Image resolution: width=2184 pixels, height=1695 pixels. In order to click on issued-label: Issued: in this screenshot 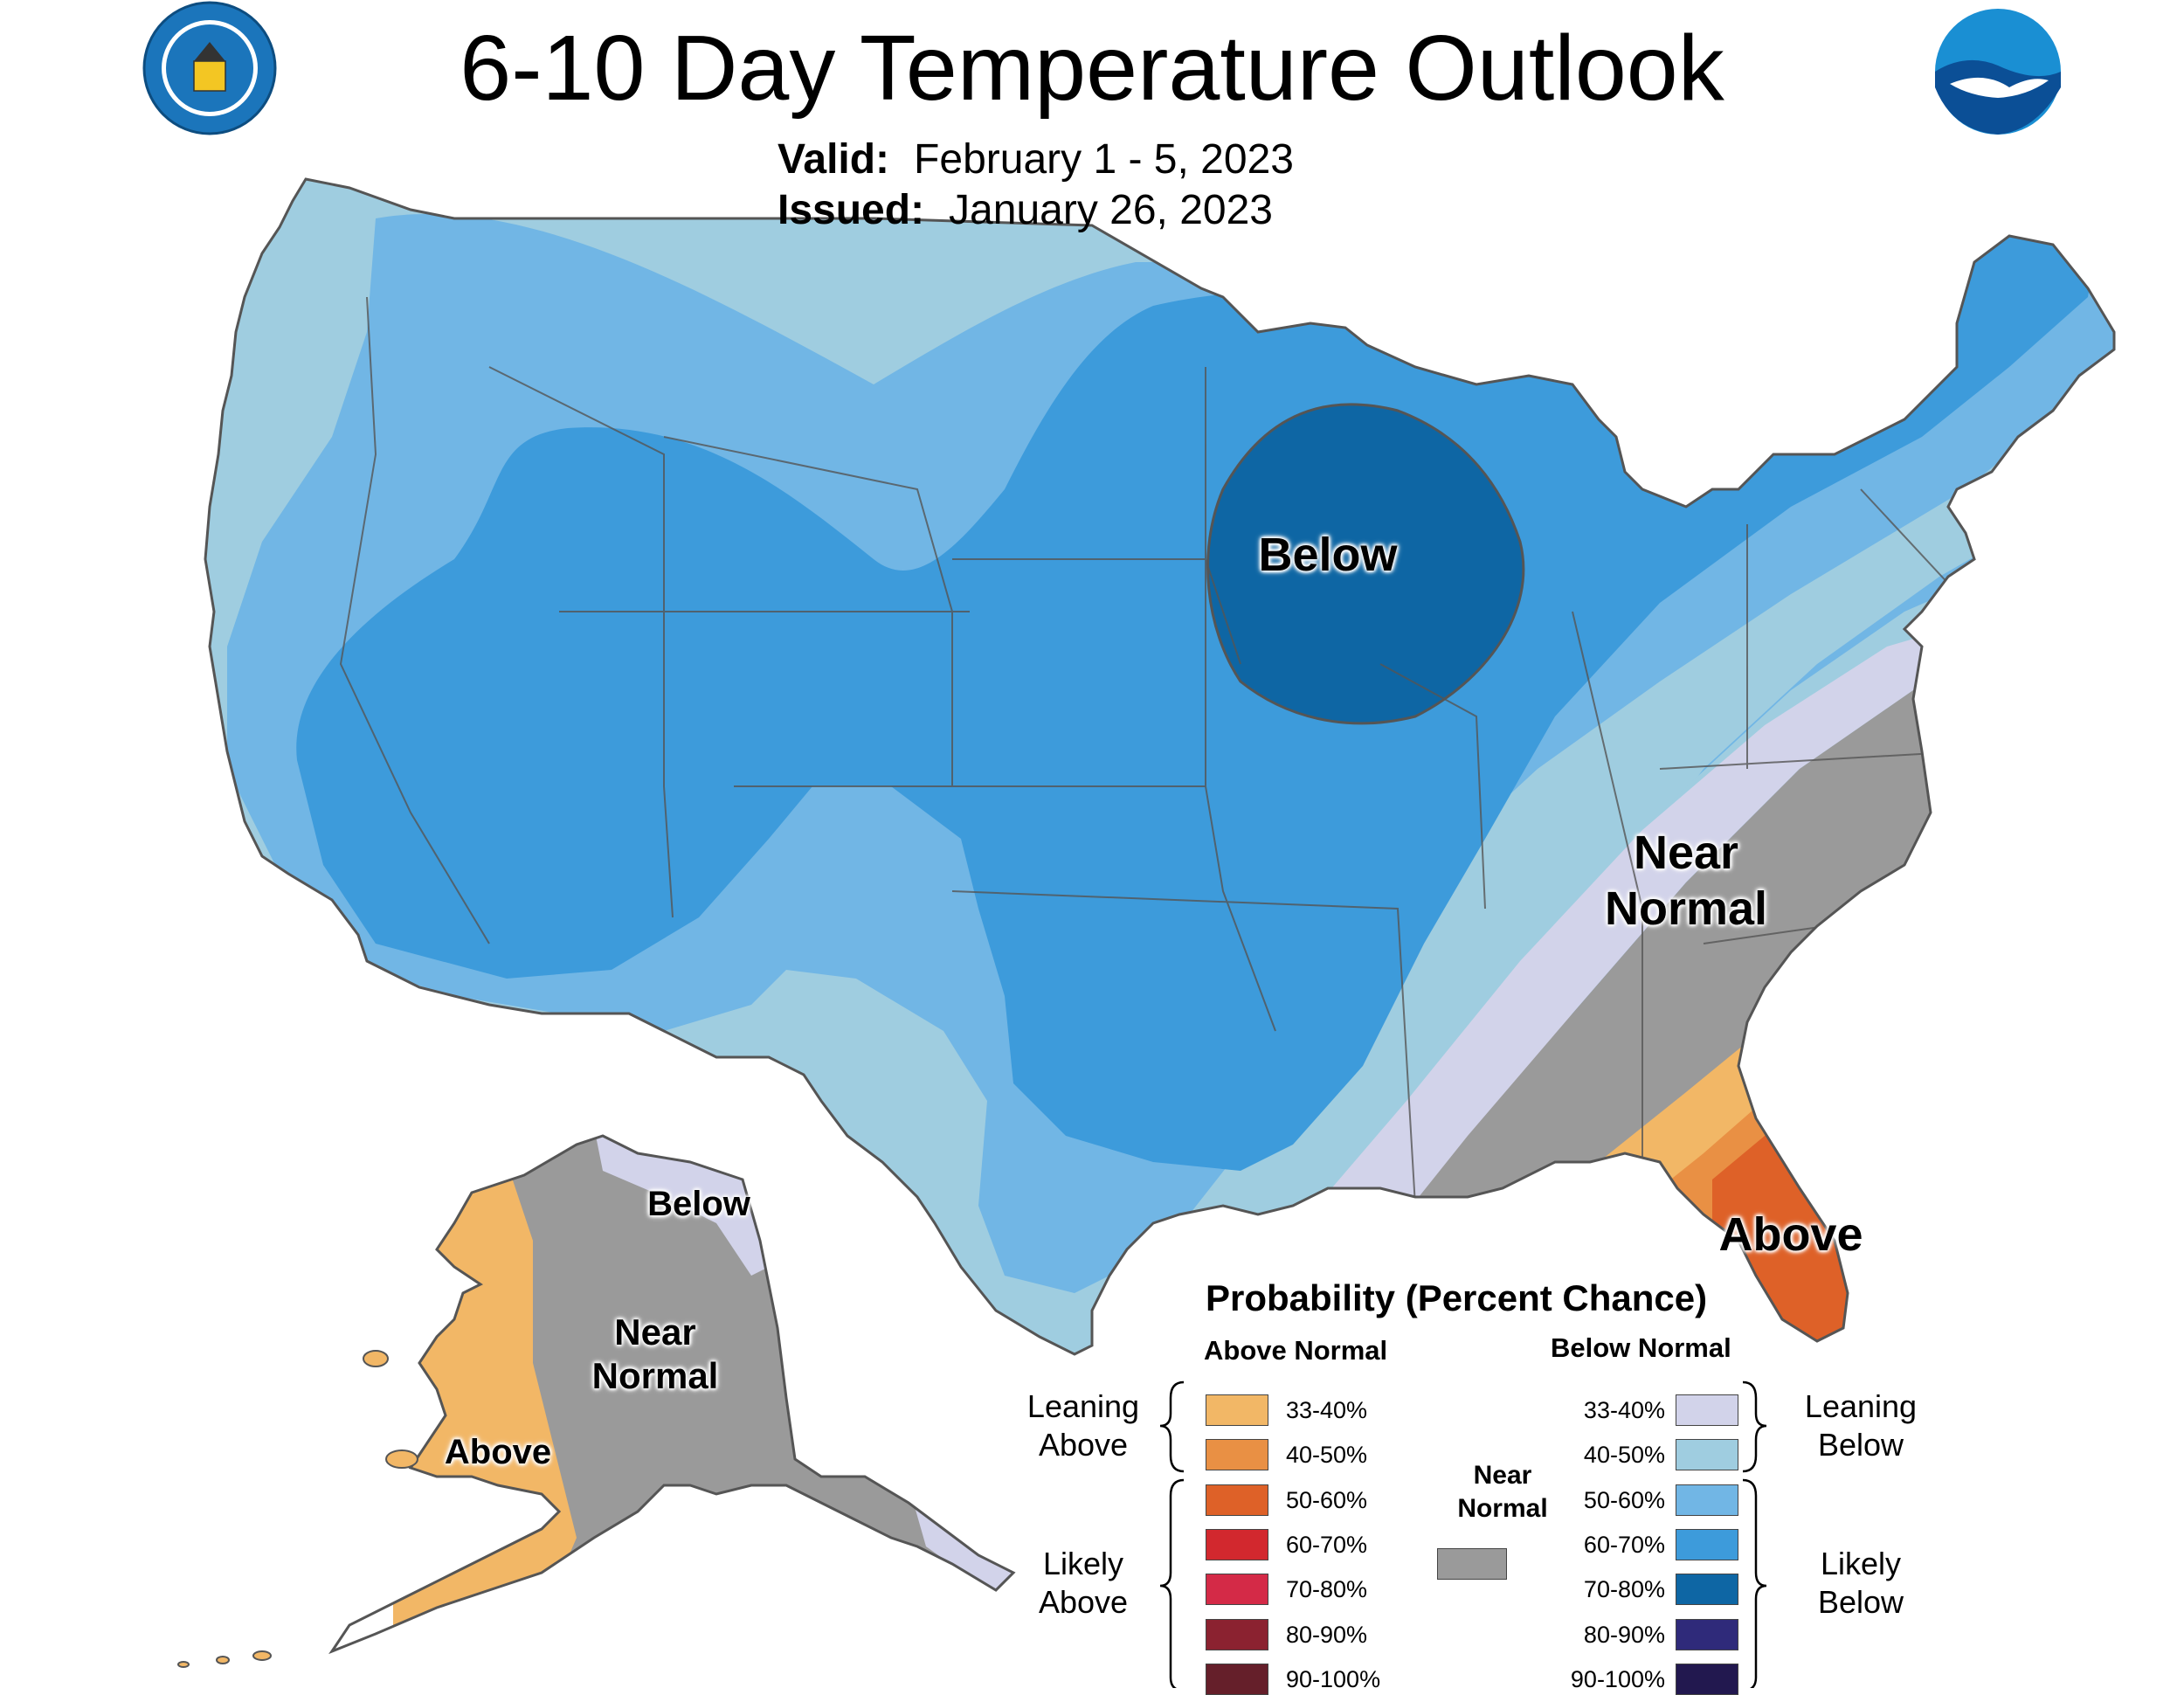, I will do `click(851, 210)`.